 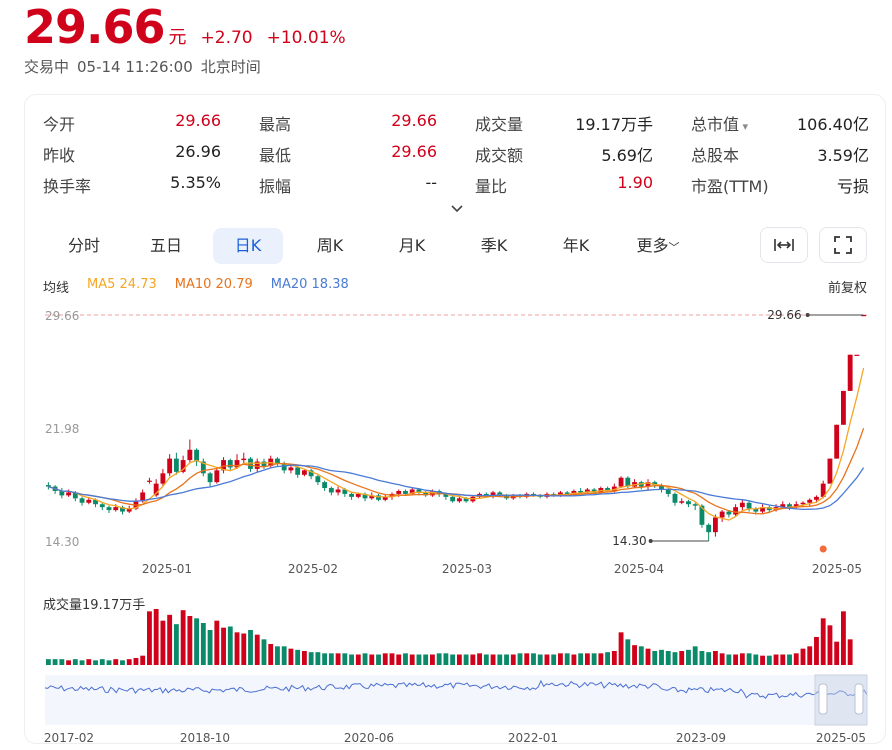 I want to click on tab-period: 季K, so click(x=494, y=245).